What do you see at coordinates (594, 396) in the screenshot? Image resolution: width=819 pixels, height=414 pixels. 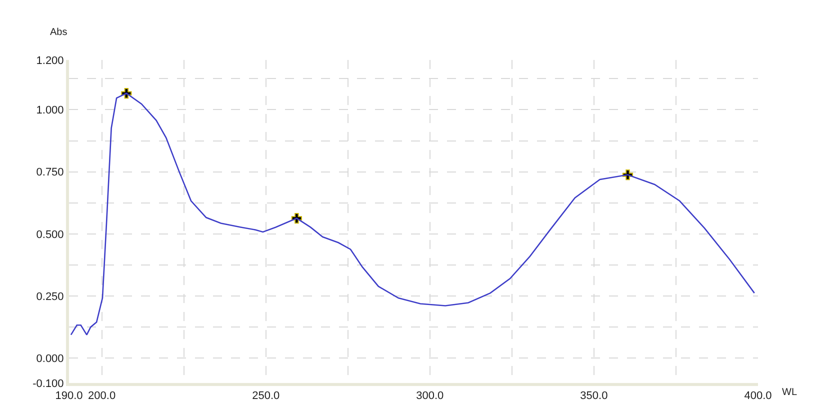 I see `x-tick-label: 350.0` at bounding box center [594, 396].